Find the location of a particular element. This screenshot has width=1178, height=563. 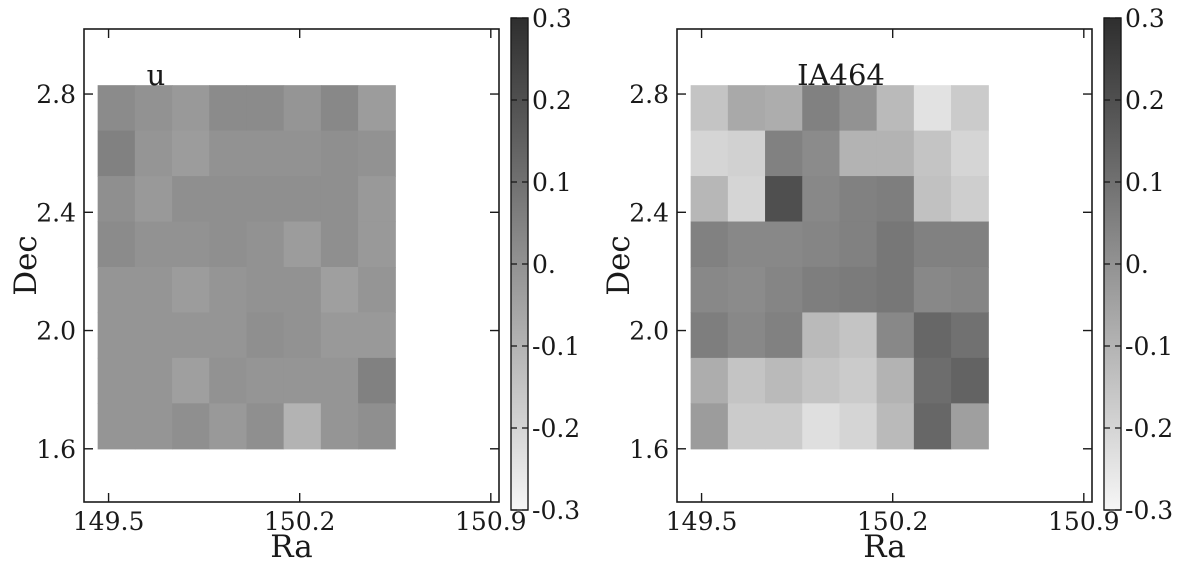

colorbar-tick-label: -0.3 is located at coordinates (1149, 510).